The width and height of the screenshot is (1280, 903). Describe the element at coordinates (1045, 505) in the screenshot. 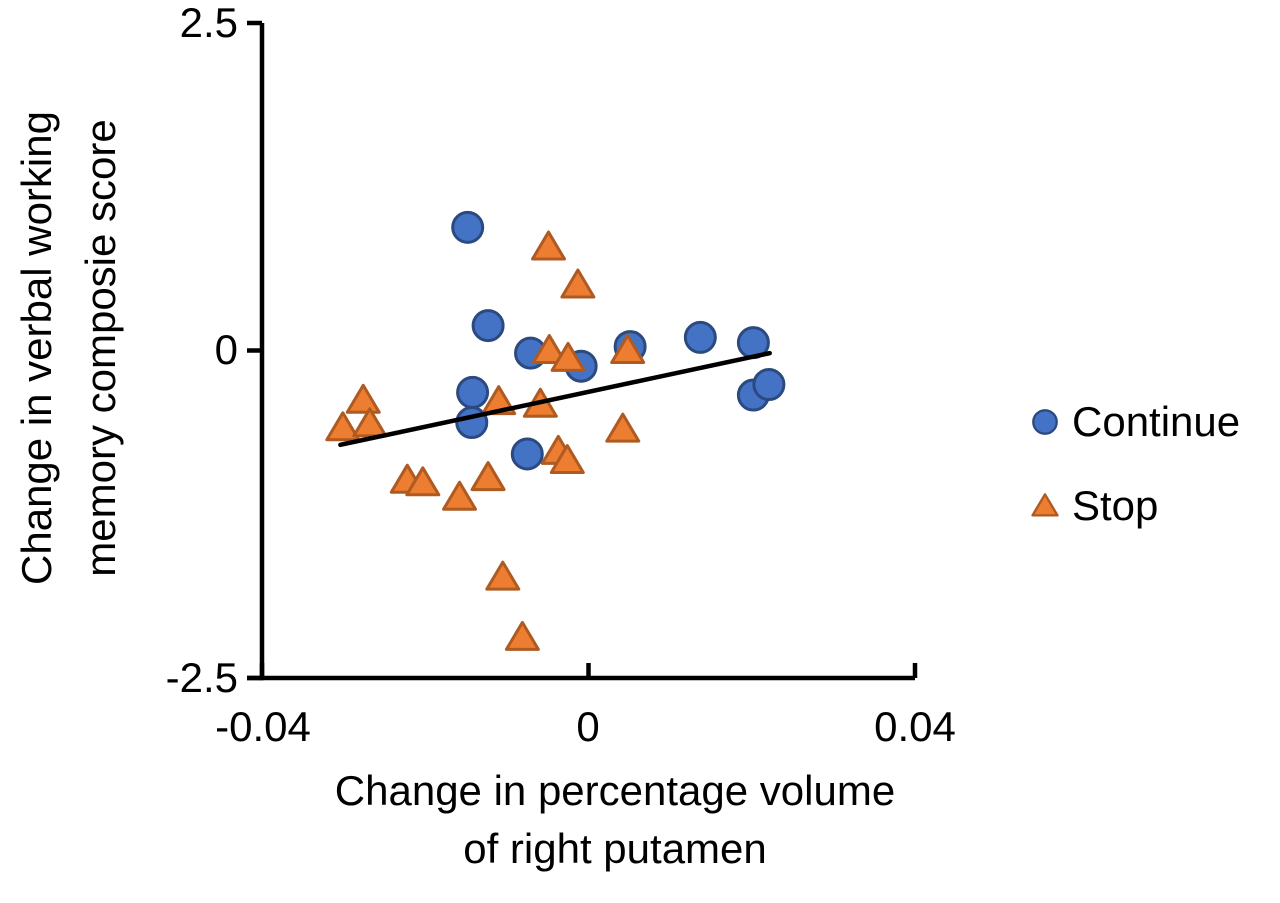

I see `stop-triangle-icon` at that location.